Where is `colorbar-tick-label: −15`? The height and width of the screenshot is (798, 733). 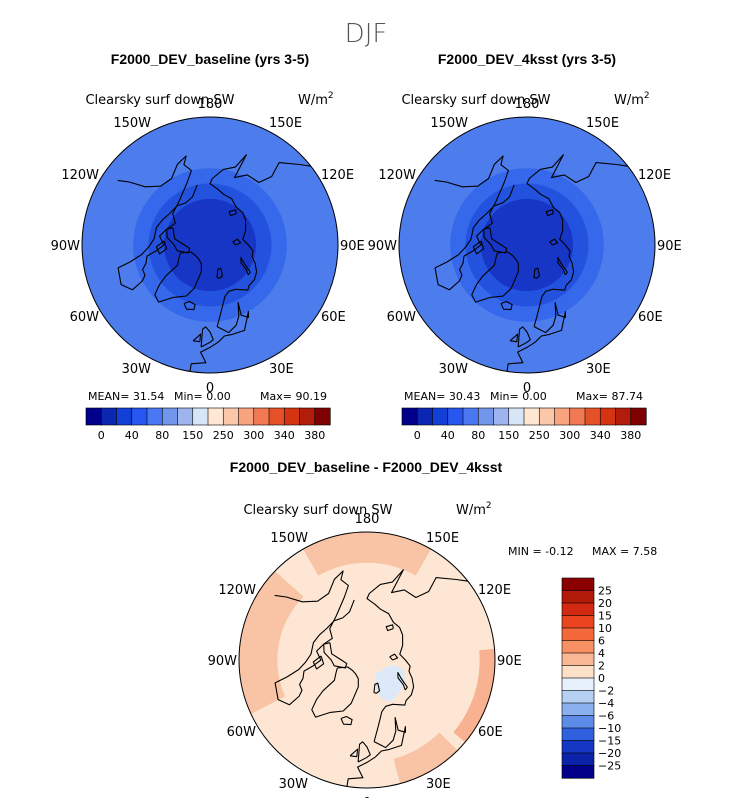 colorbar-tick-label: −15 is located at coordinates (609, 741).